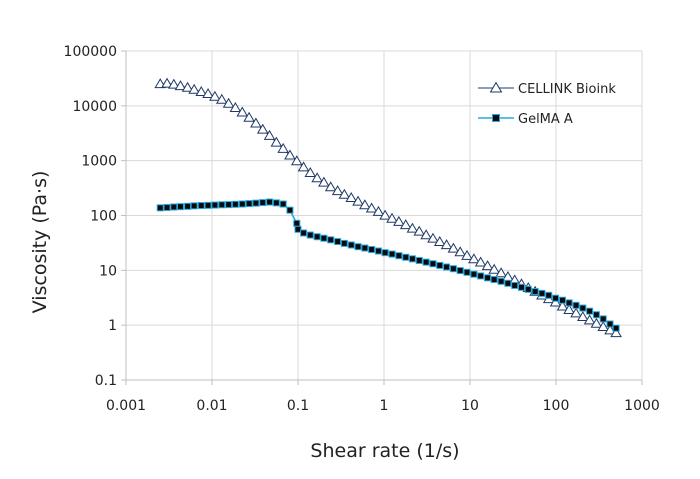 This screenshot has width=700, height=479. What do you see at coordinates (112, 326) in the screenshot?
I see `y-tick-label: 1` at bounding box center [112, 326].